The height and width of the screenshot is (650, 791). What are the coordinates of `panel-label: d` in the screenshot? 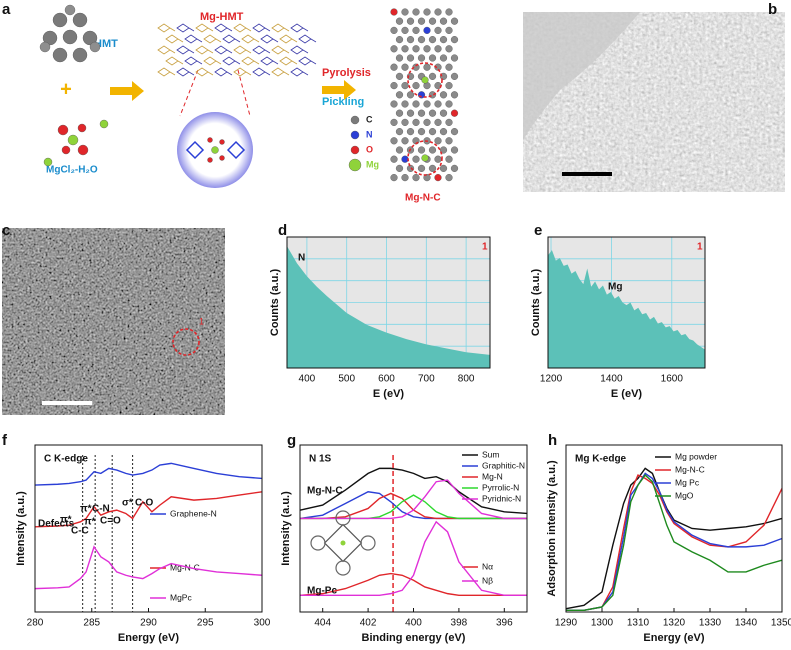 It's located at (282, 230).